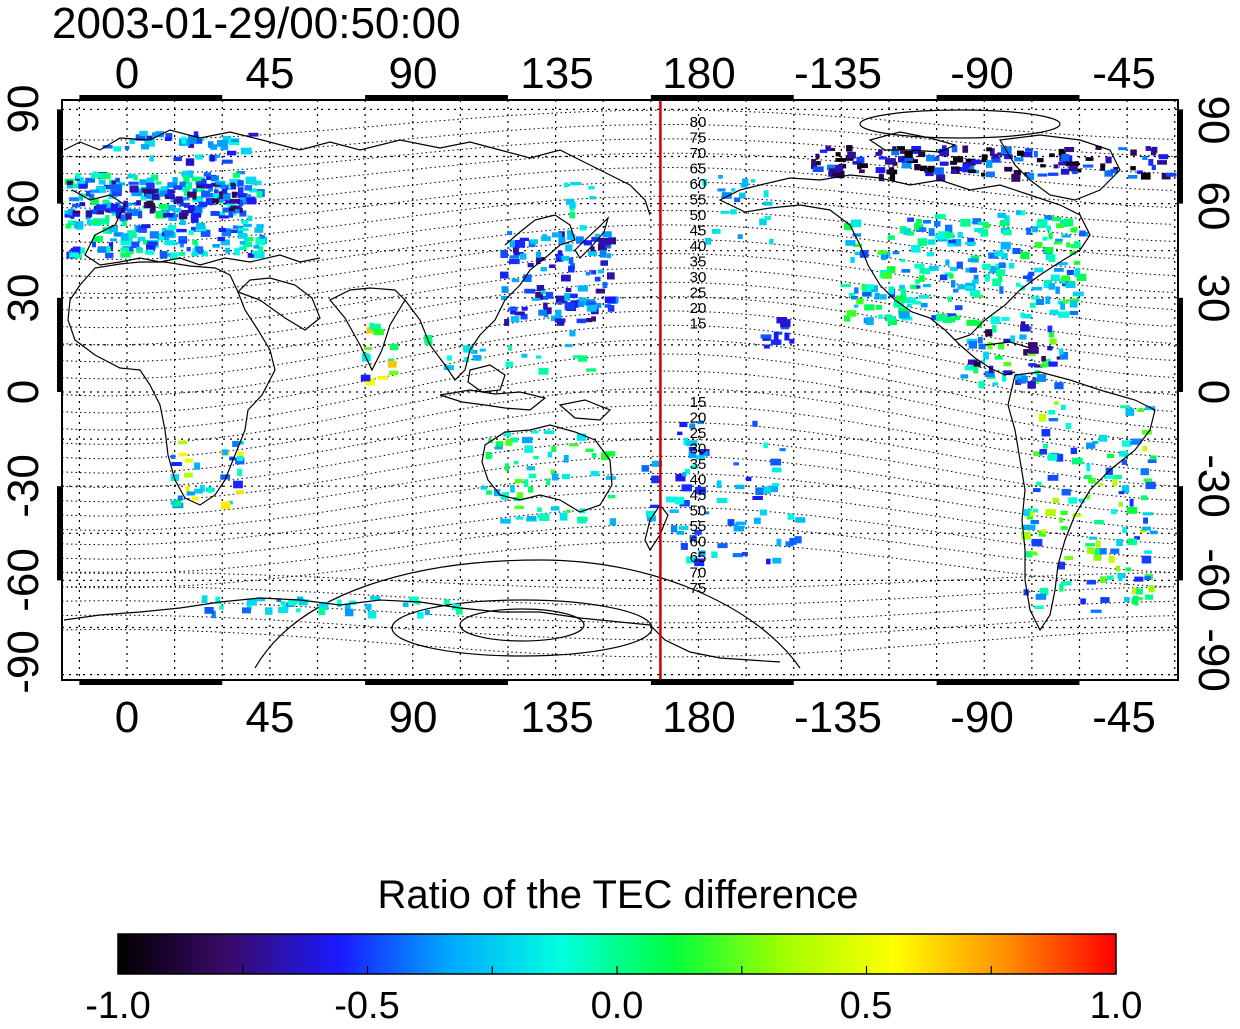  What do you see at coordinates (698, 169) in the screenshot?
I see `contour-label-north: 65` at bounding box center [698, 169].